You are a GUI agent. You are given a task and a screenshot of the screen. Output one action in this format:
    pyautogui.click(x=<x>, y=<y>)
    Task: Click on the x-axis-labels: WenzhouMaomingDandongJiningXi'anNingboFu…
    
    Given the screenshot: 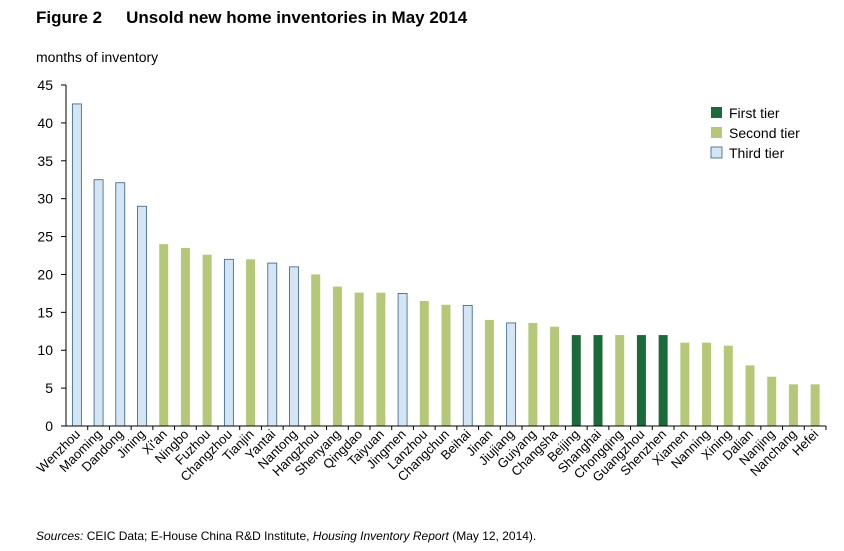 What is the action you would take?
    pyautogui.click(x=430, y=455)
    